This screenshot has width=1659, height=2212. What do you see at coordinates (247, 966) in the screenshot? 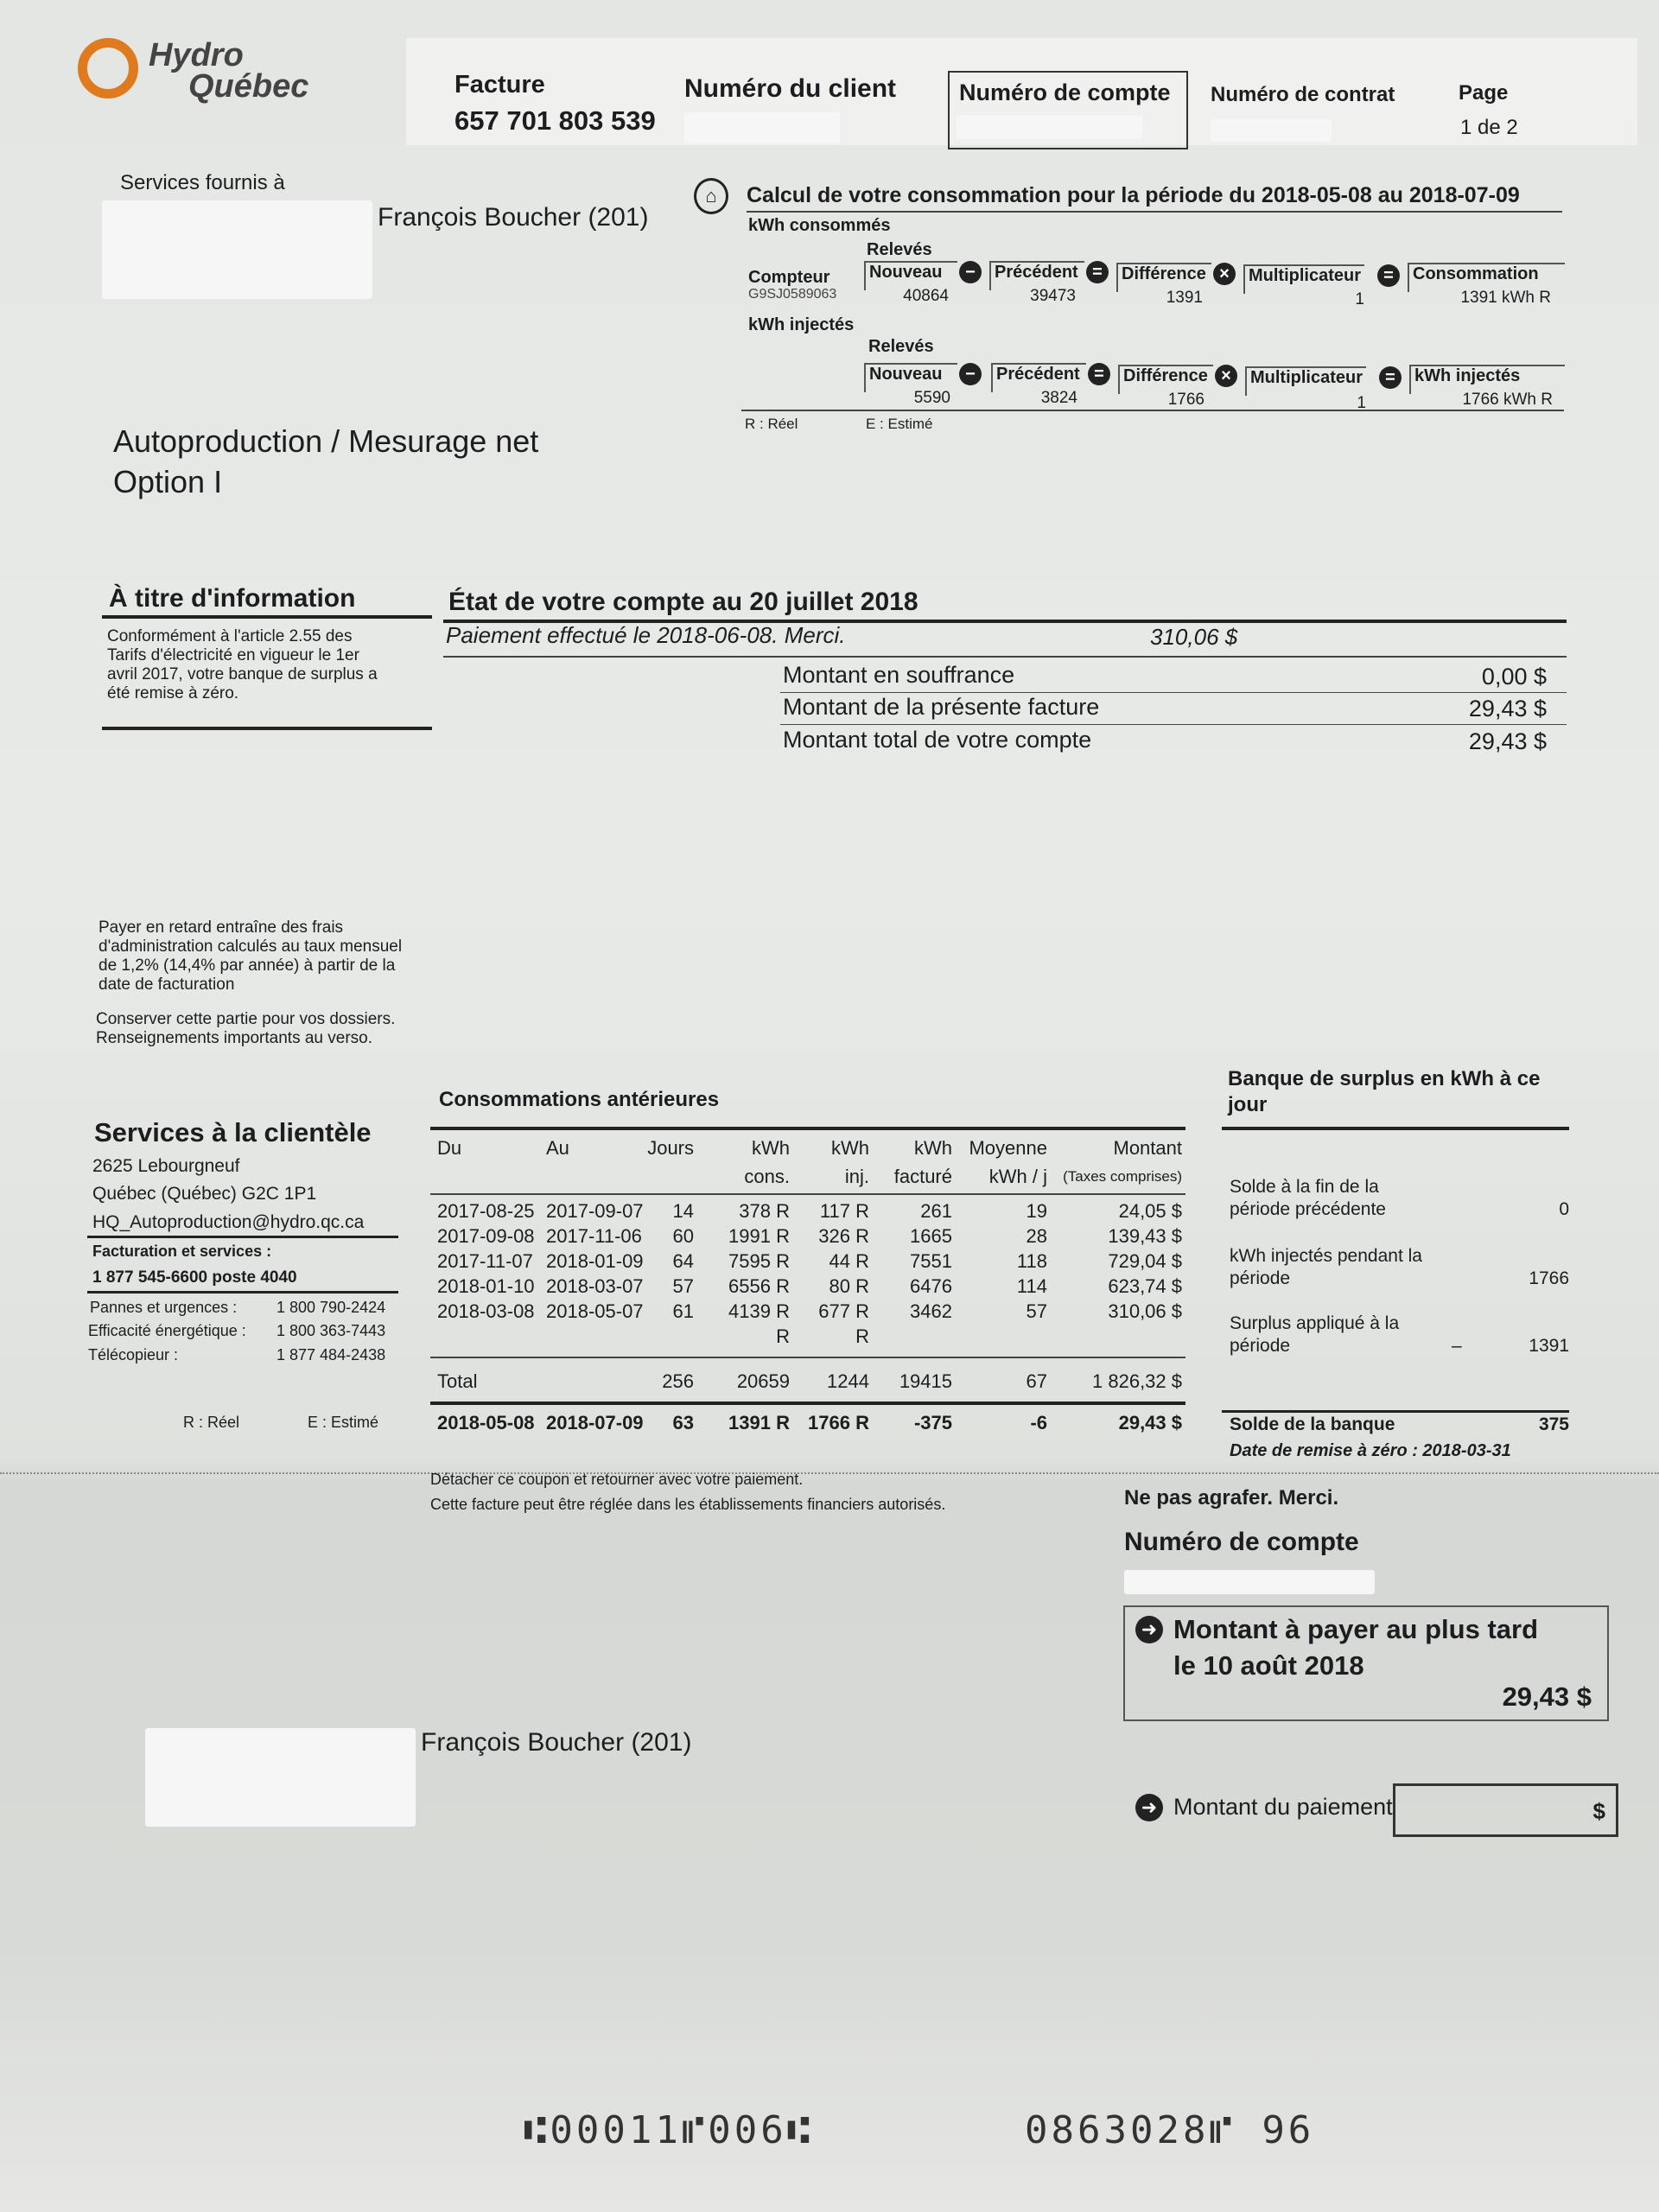
I see `late-line: de 1,2% (14,4% par année) à partir de la` at bounding box center [247, 966].